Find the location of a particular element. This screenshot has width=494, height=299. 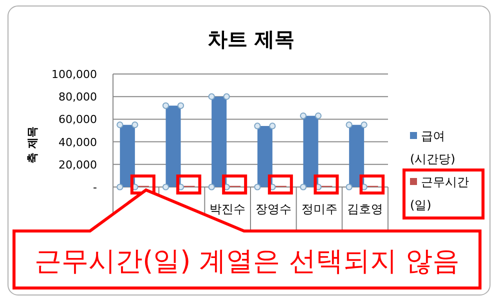

x-tick-label: 정미주 is located at coordinates (319, 209).